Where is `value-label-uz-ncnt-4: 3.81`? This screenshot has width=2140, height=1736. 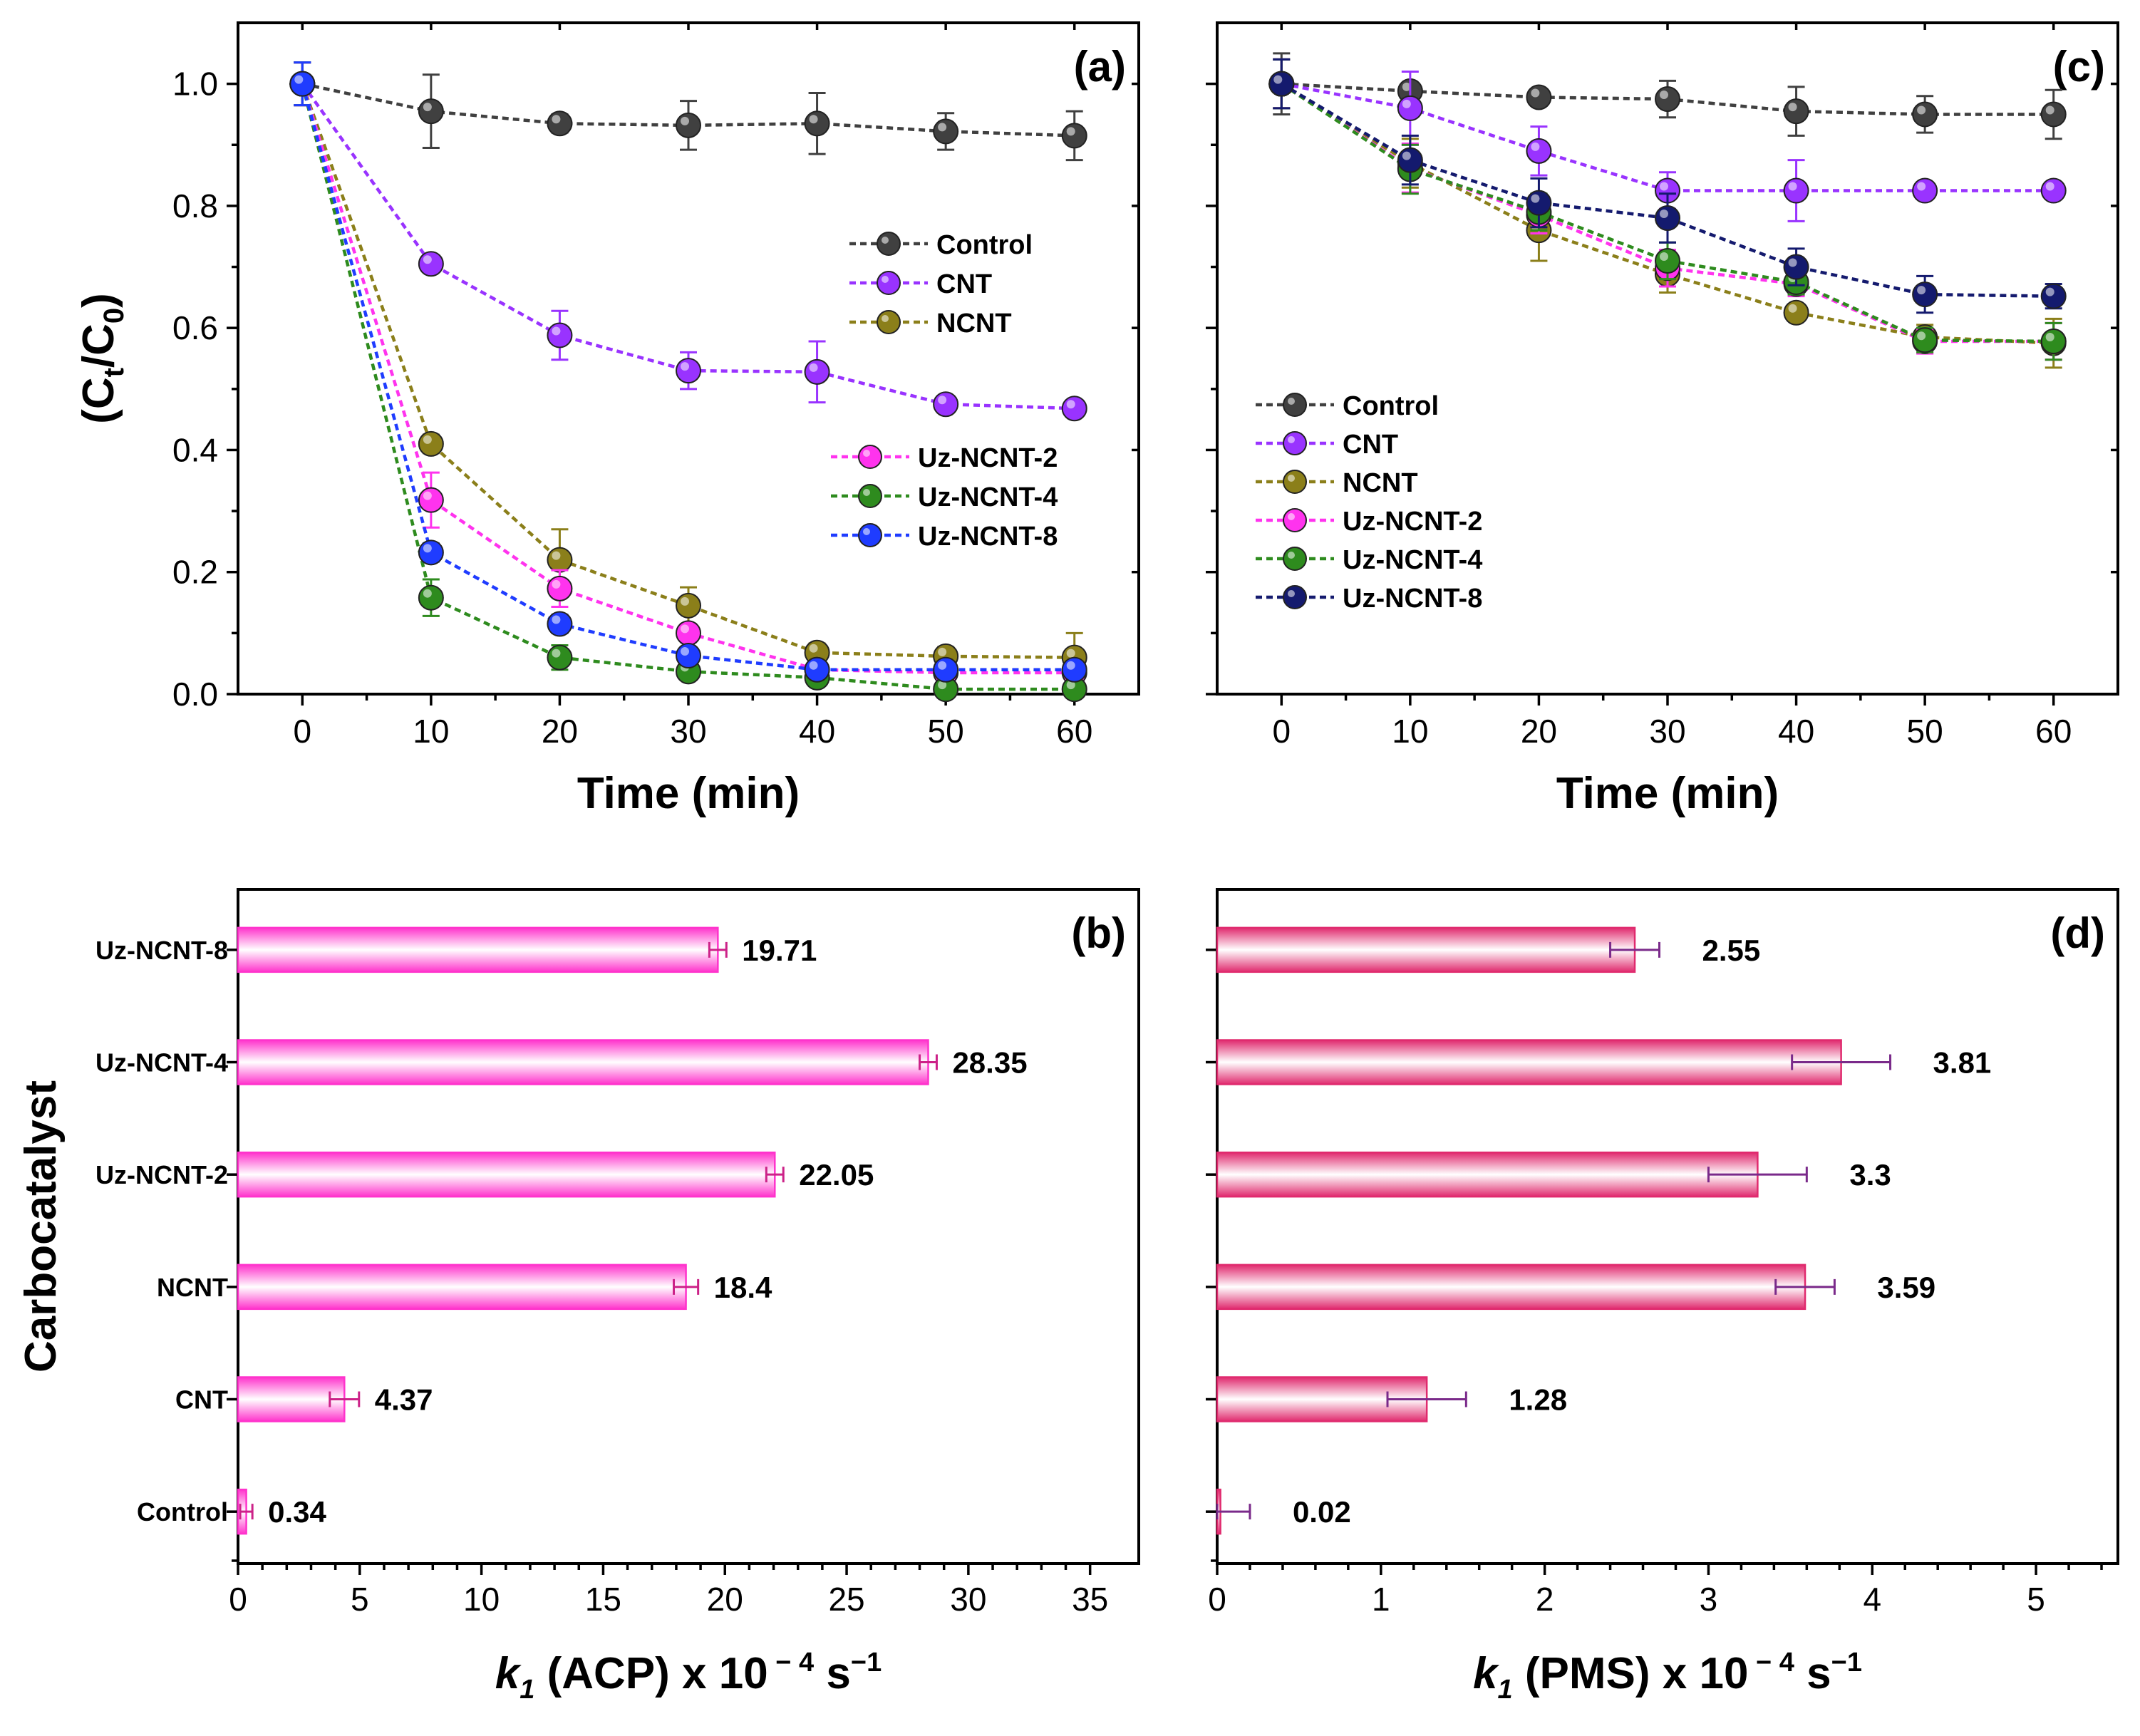
value-label-uz-ncnt-4: 3.81 is located at coordinates (1962, 1063).